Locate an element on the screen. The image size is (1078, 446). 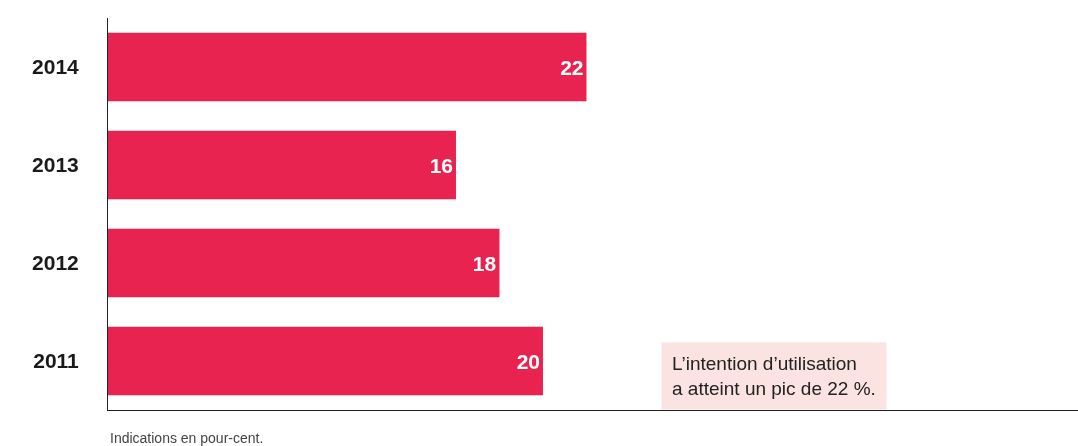
data-label: 18 is located at coordinates (484, 263).